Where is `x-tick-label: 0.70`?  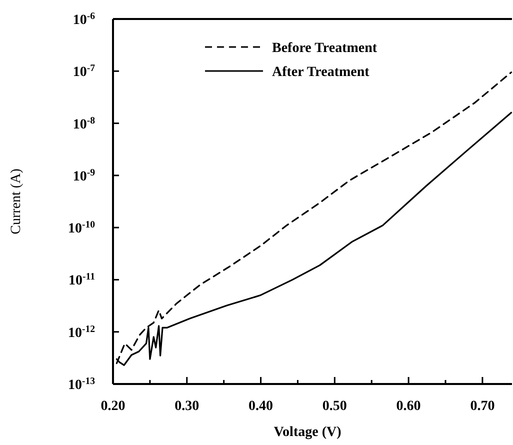
x-tick-label: 0.70 is located at coordinates (482, 406).